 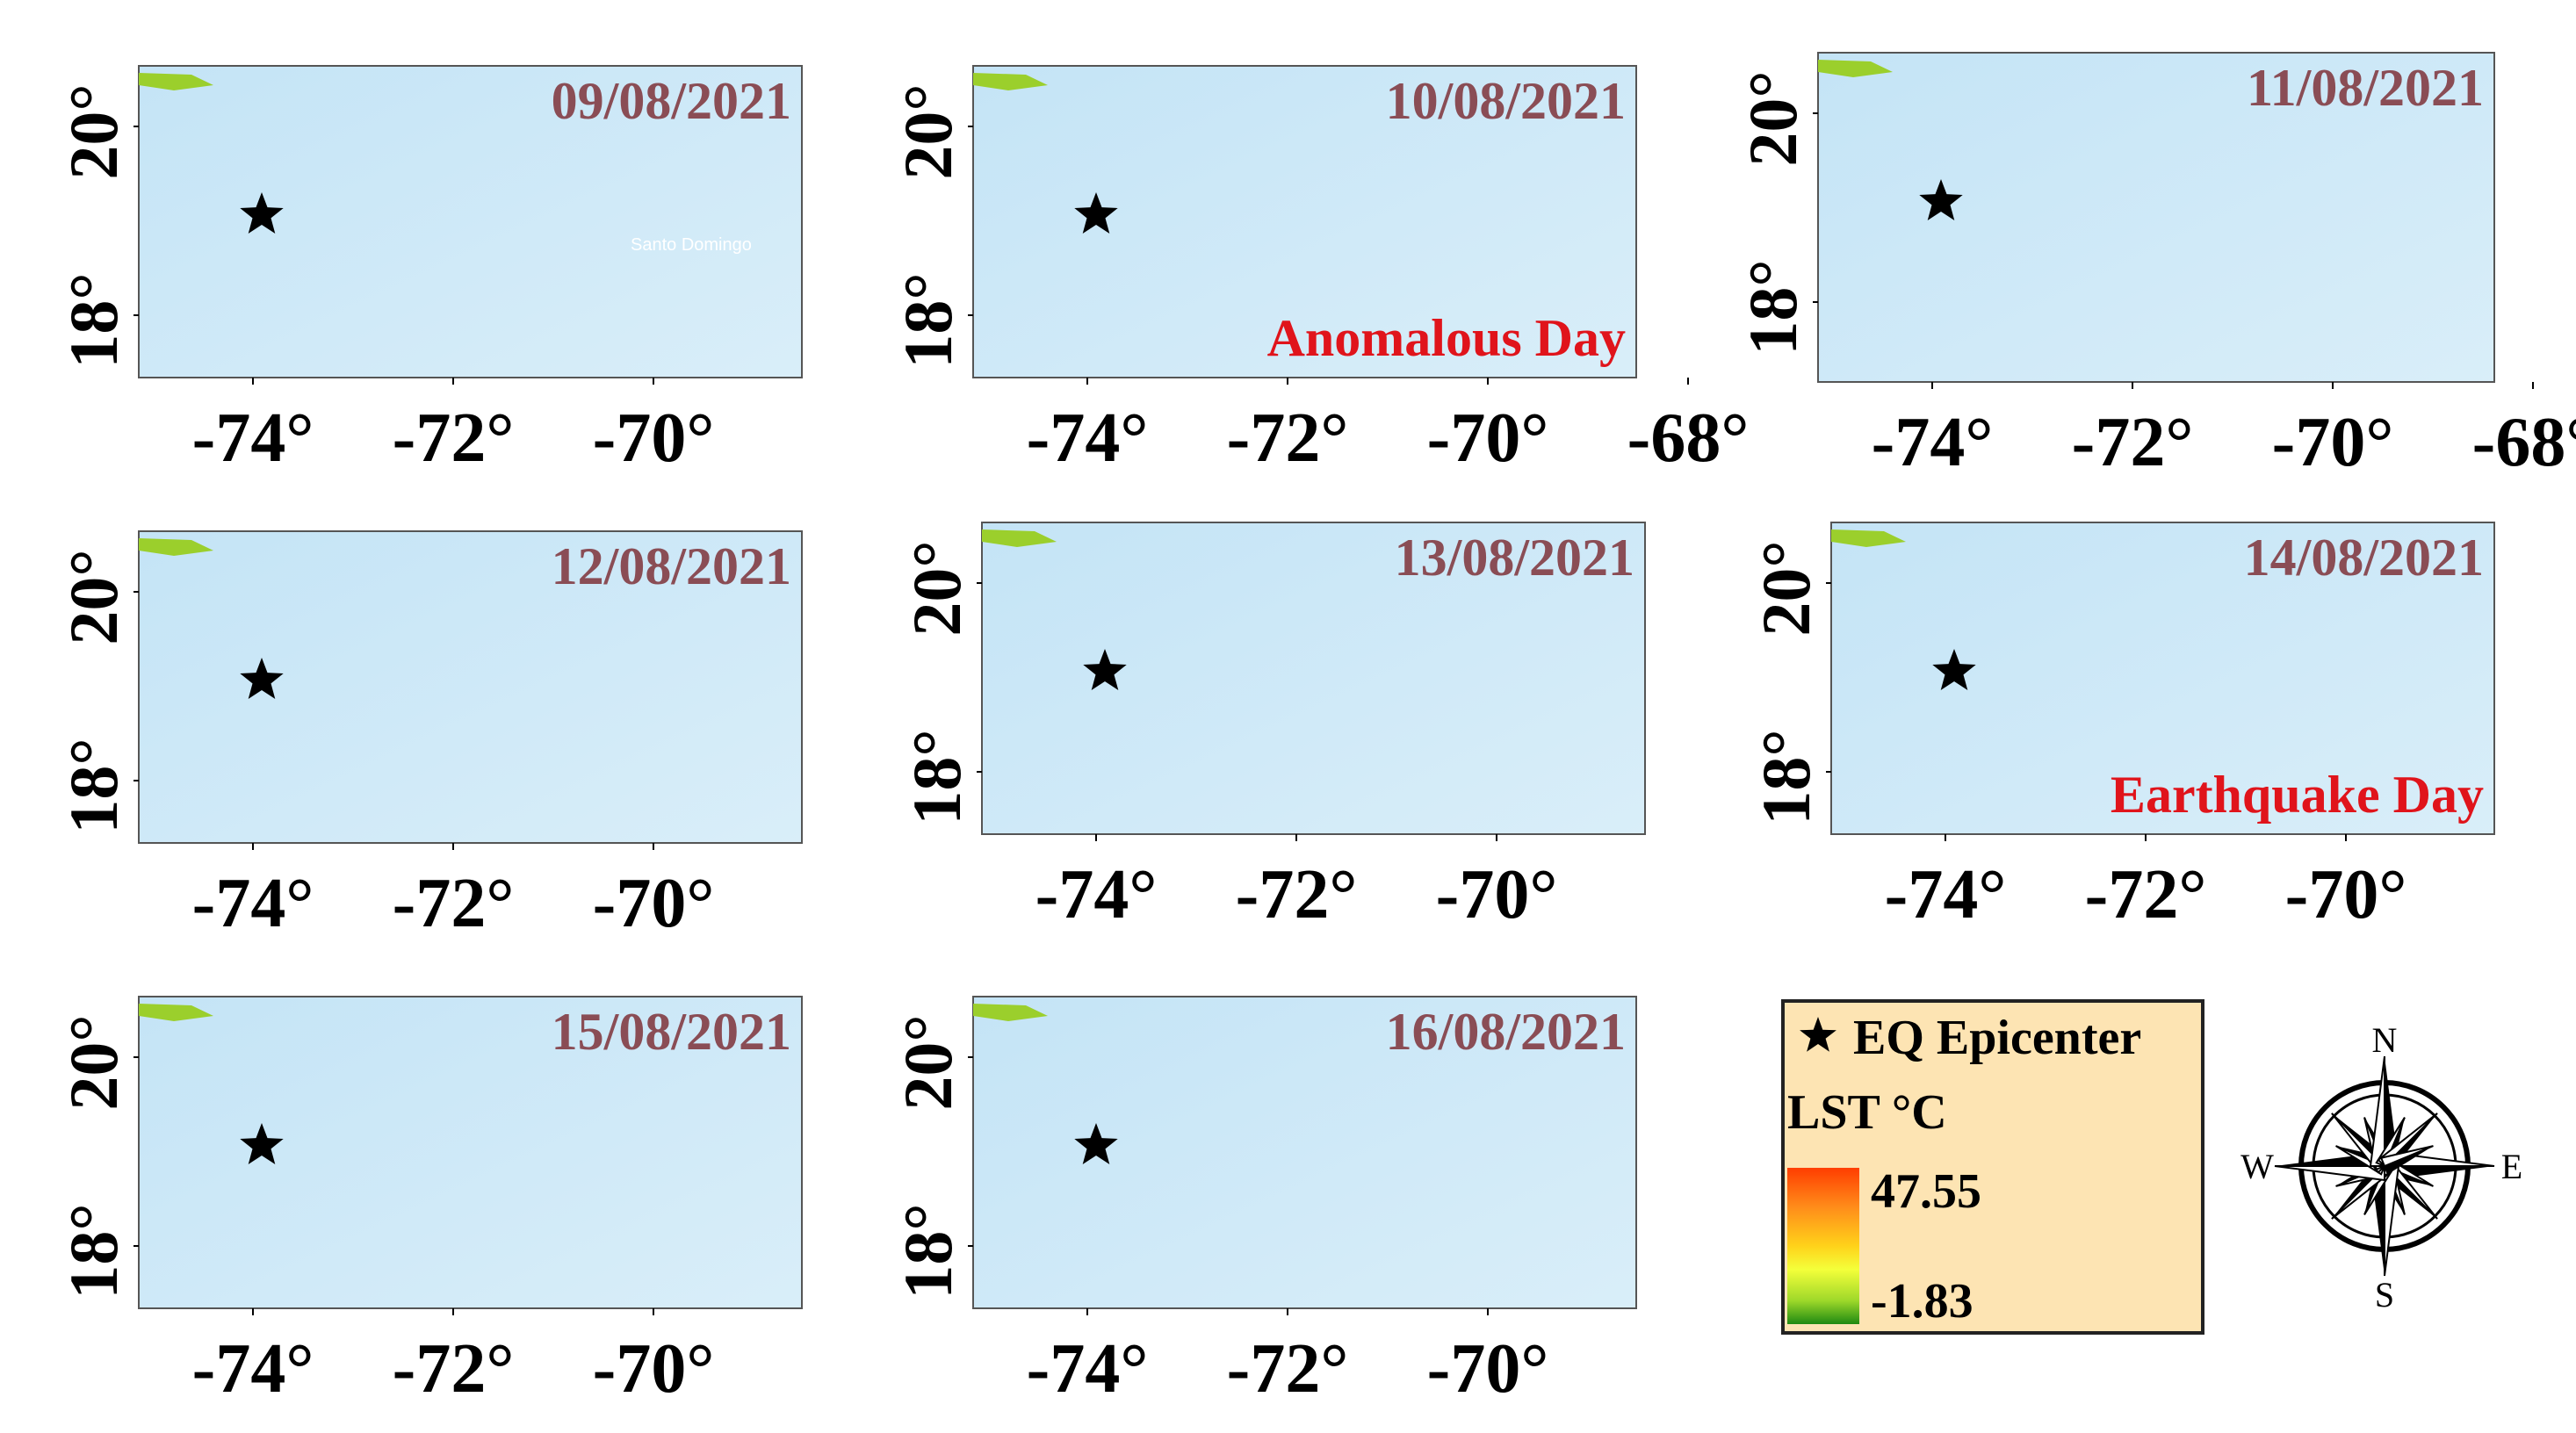 I want to click on map-panel: 13/08/2021 20° 18° -74° -72° -70°, so click(x=1272, y=727).